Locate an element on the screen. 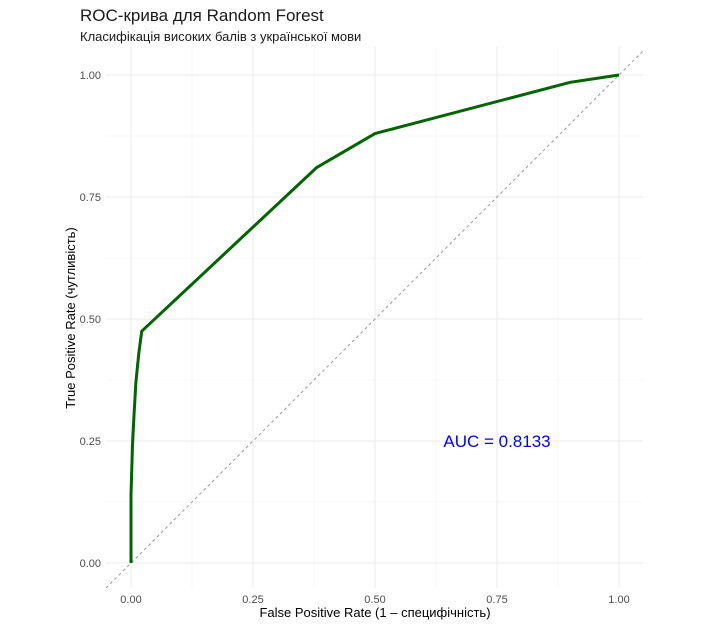  y-tick-label: 0.50 is located at coordinates (90, 320).